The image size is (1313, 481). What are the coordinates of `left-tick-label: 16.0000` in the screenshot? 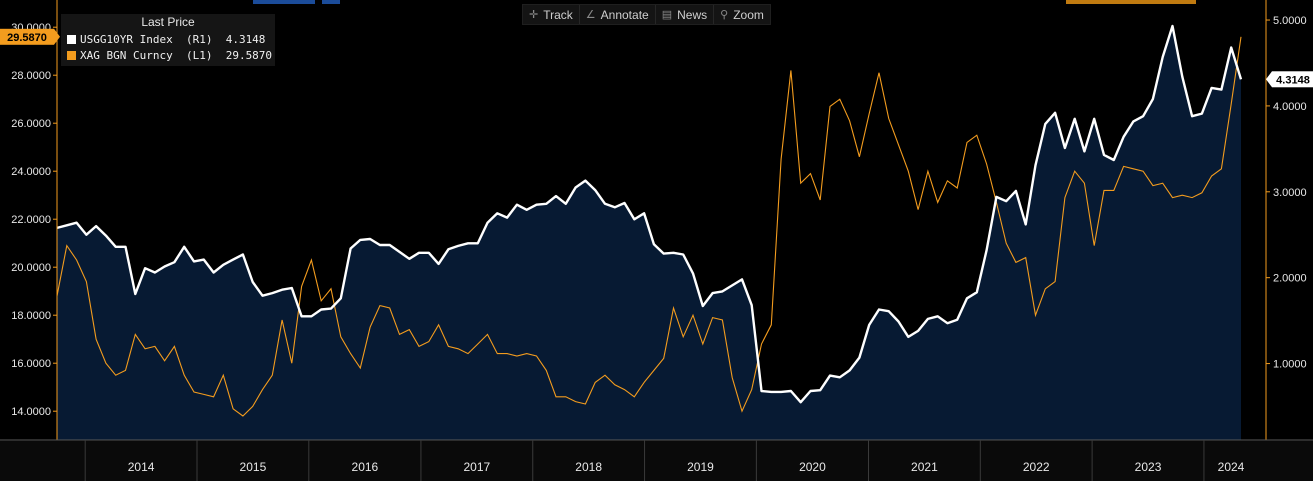 It's located at (31, 364).